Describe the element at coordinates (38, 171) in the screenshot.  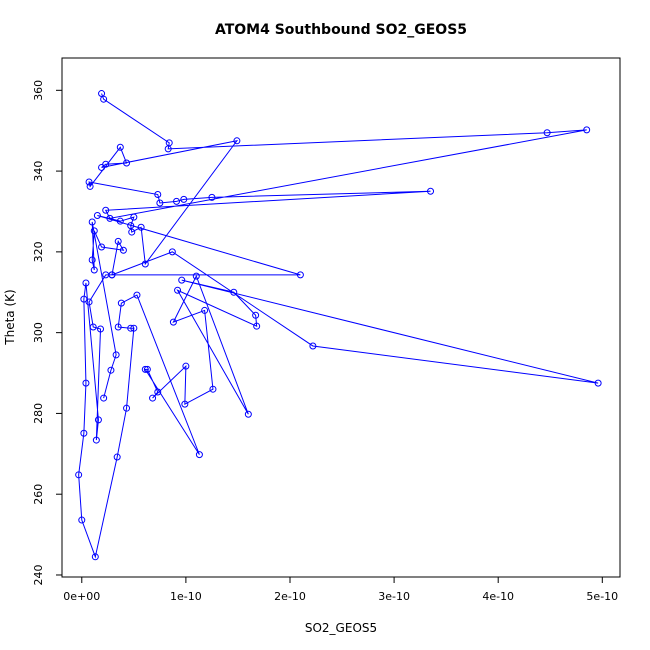
I see `y-tick-label: 340` at that location.